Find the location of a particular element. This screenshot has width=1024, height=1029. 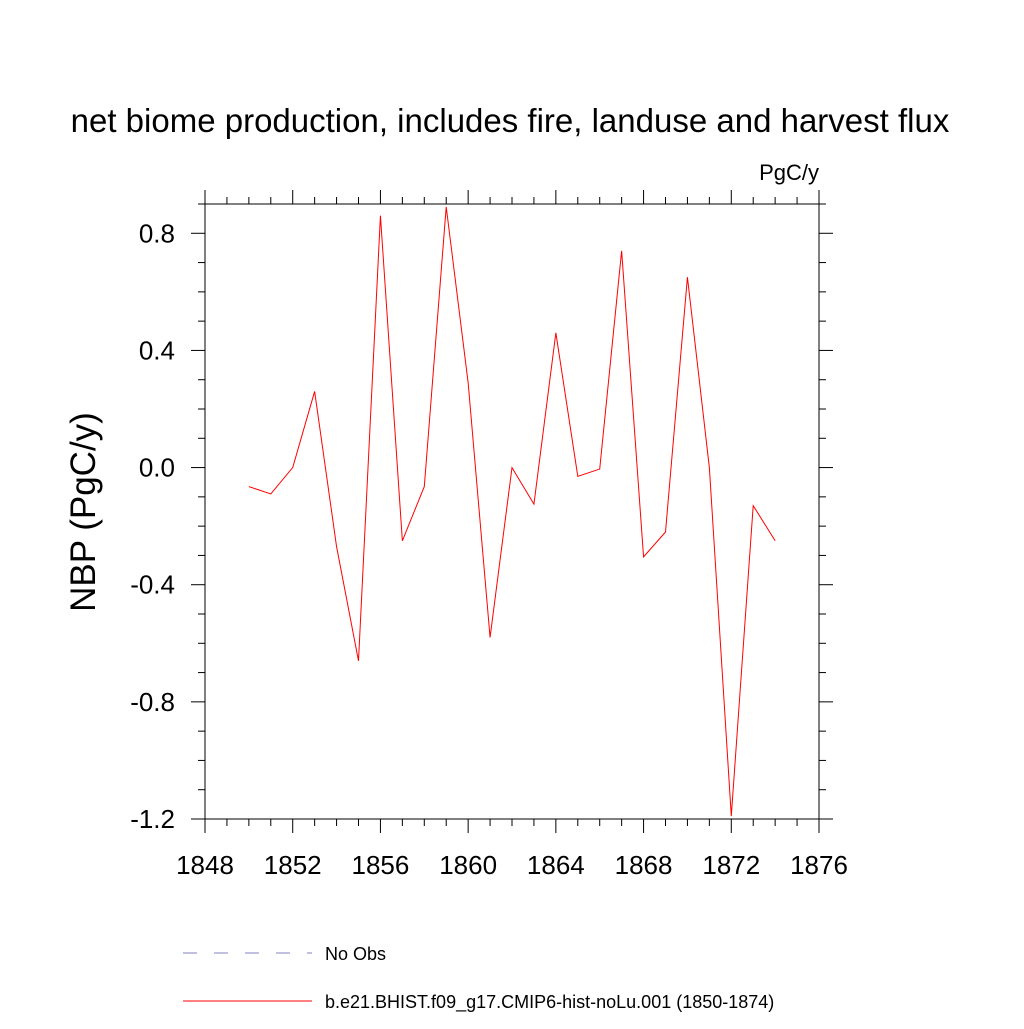

y-tick-label: 0.8 is located at coordinates (157, 233).